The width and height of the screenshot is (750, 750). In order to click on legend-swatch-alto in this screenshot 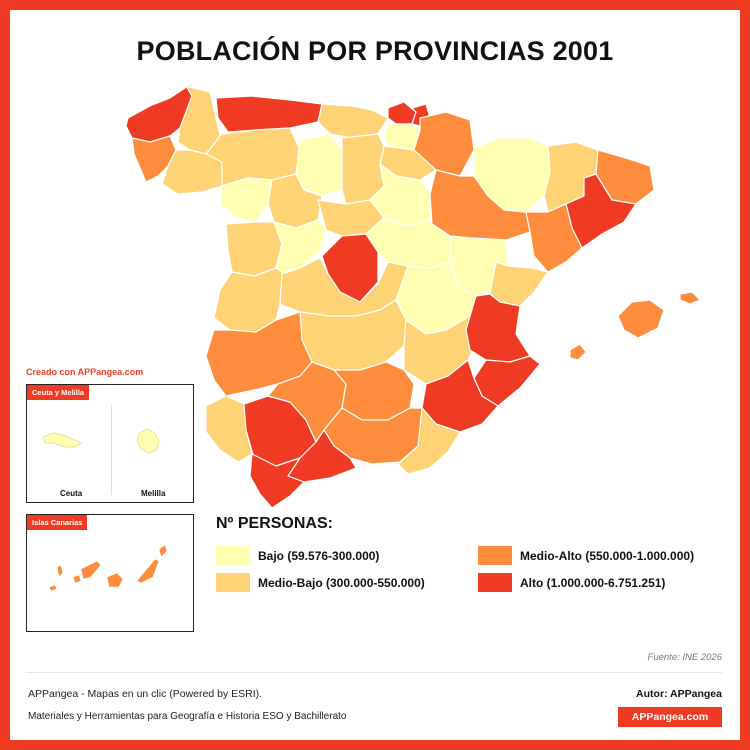, I will do `click(495, 582)`.